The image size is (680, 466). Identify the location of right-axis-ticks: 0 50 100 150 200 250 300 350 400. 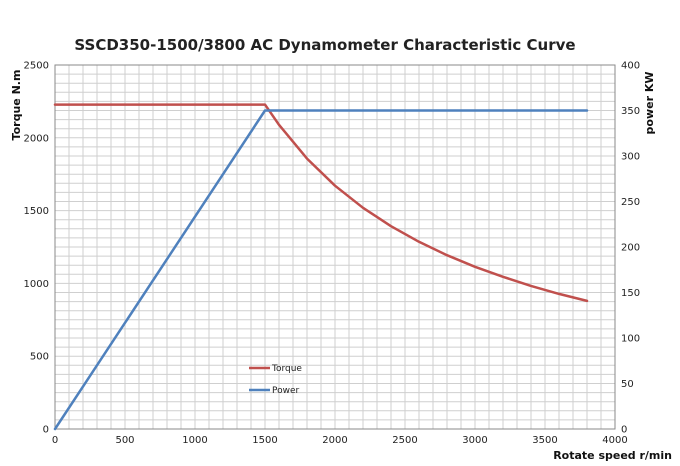
(630, 248).